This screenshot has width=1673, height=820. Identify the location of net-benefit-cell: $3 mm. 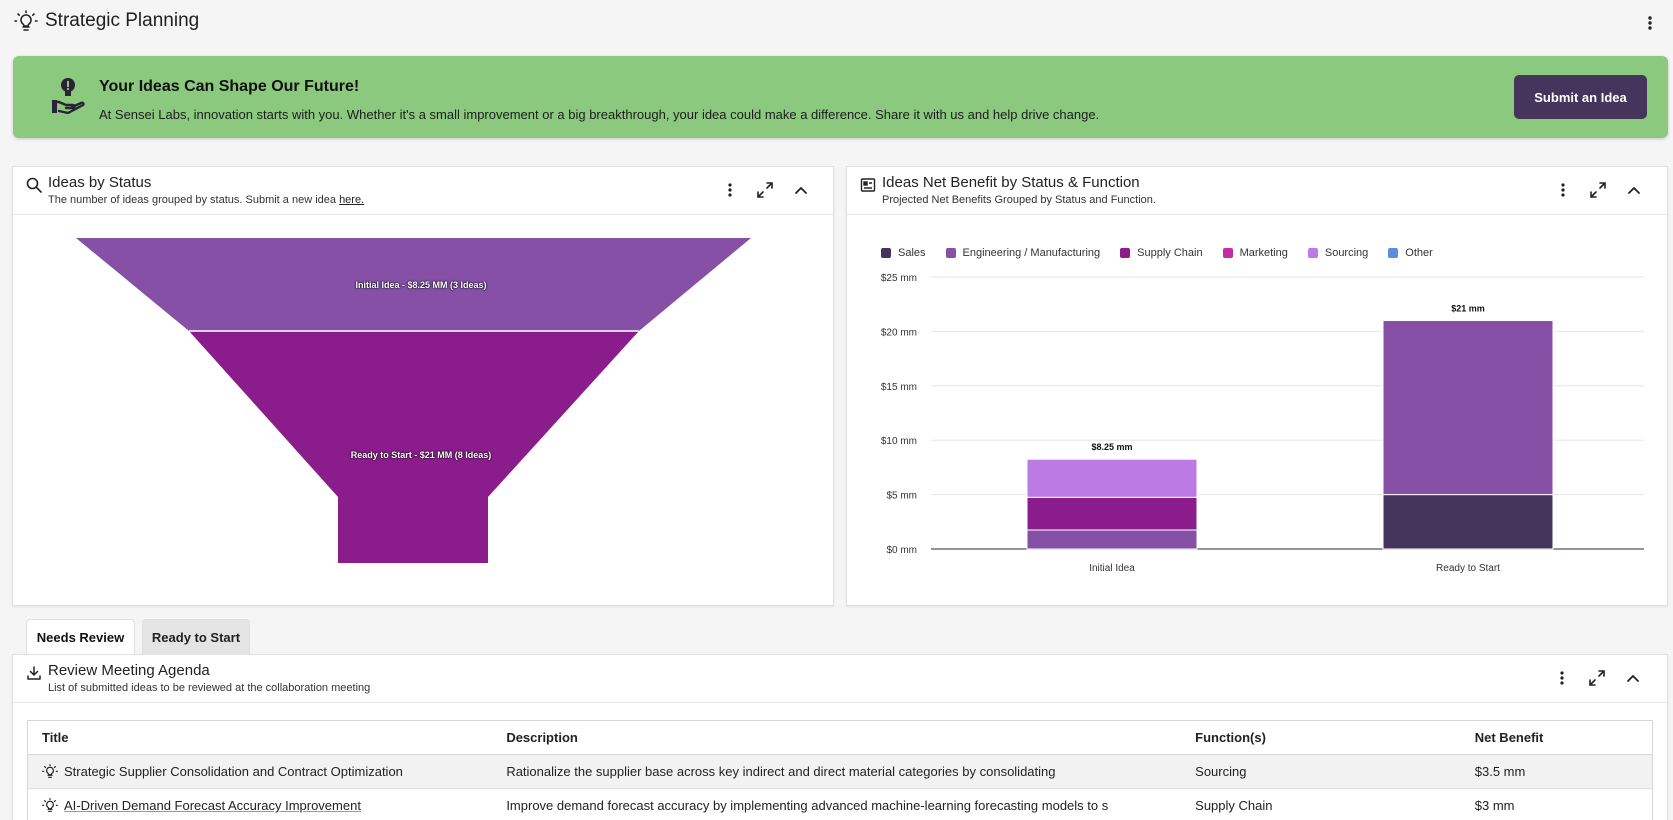
(1556, 804).